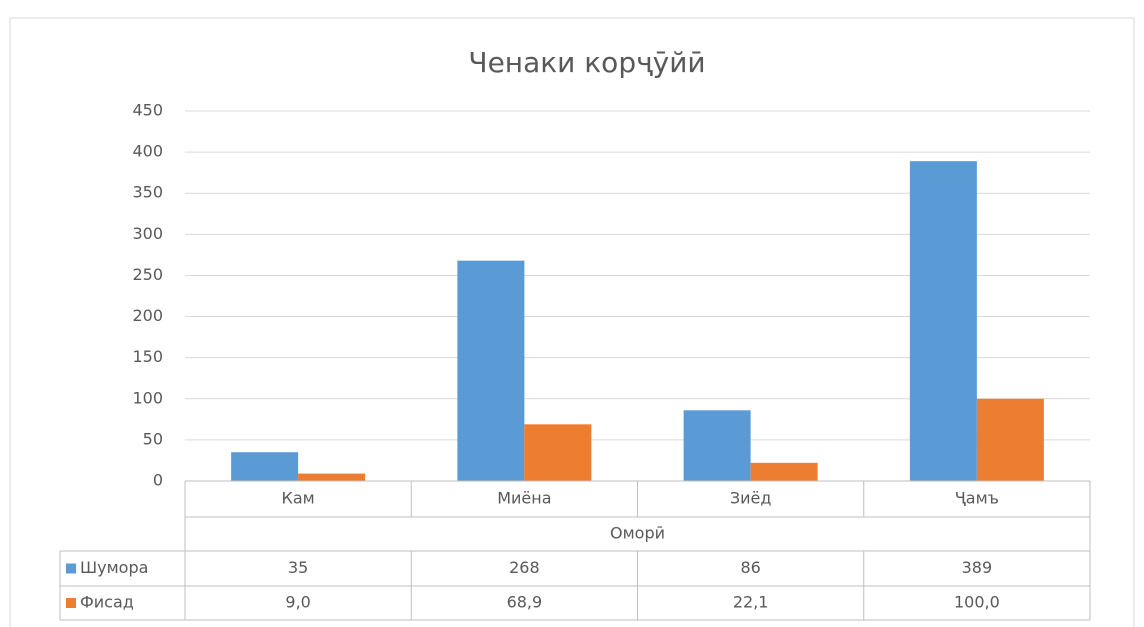 This screenshot has height=627, width=1144. What do you see at coordinates (147, 356) in the screenshot?
I see `y-tick-label: 150` at bounding box center [147, 356].